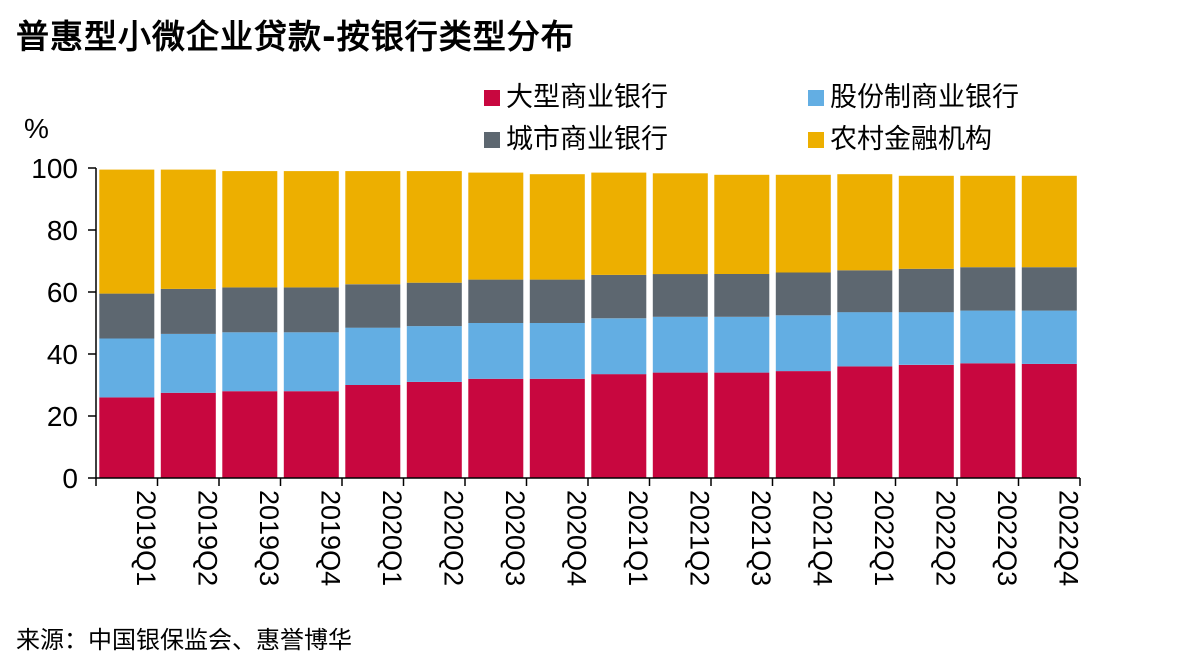  I want to click on legend-label: 城市商业银行, so click(587, 139).